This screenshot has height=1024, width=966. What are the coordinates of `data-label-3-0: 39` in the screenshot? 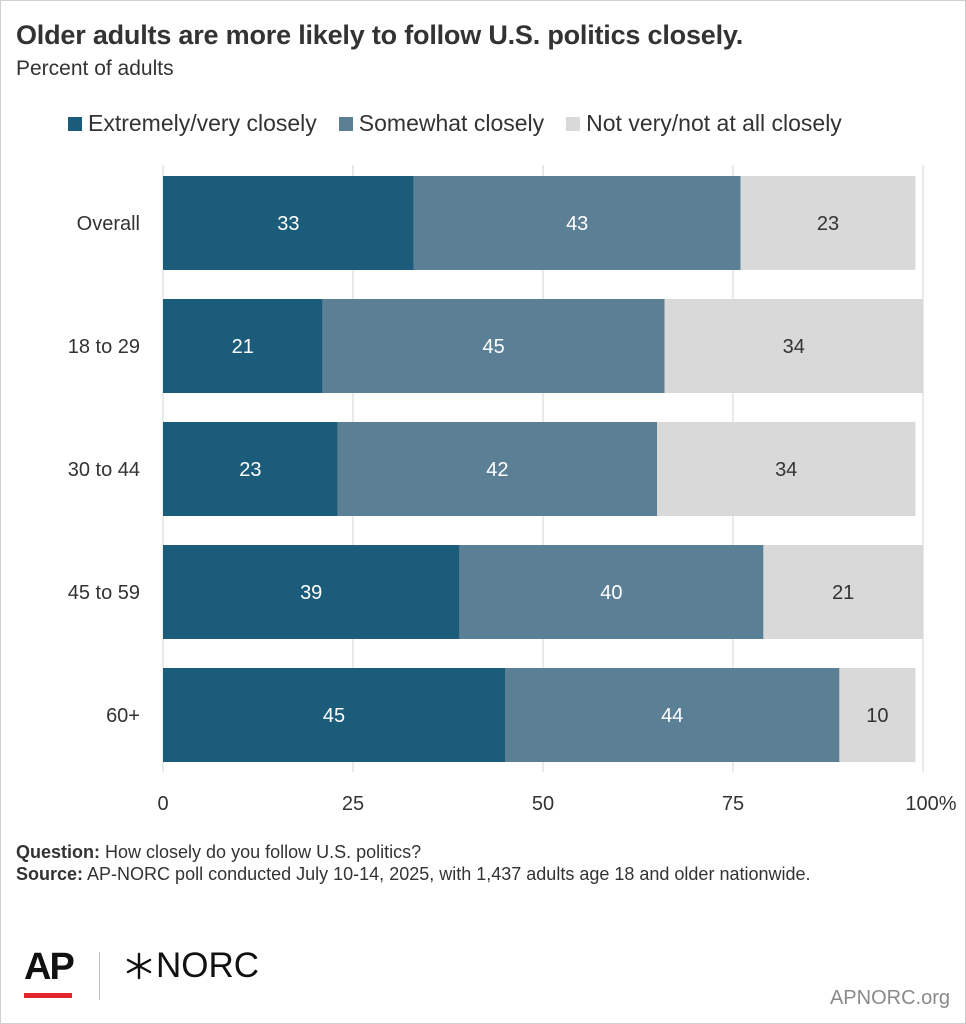 It's located at (311, 593).